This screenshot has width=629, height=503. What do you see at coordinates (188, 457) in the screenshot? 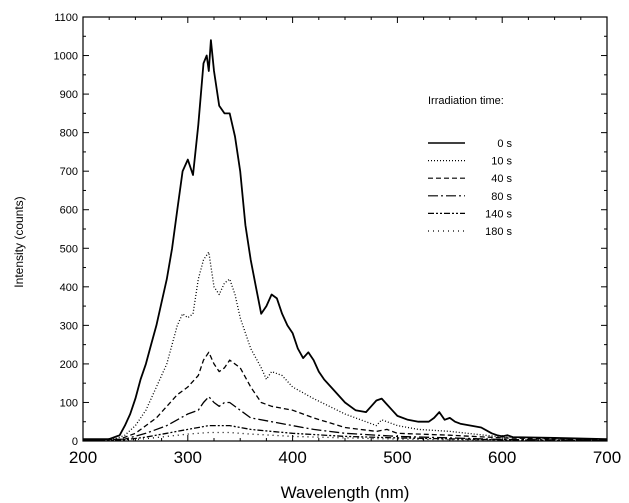
I see `x-tick-label: 300` at bounding box center [188, 457].